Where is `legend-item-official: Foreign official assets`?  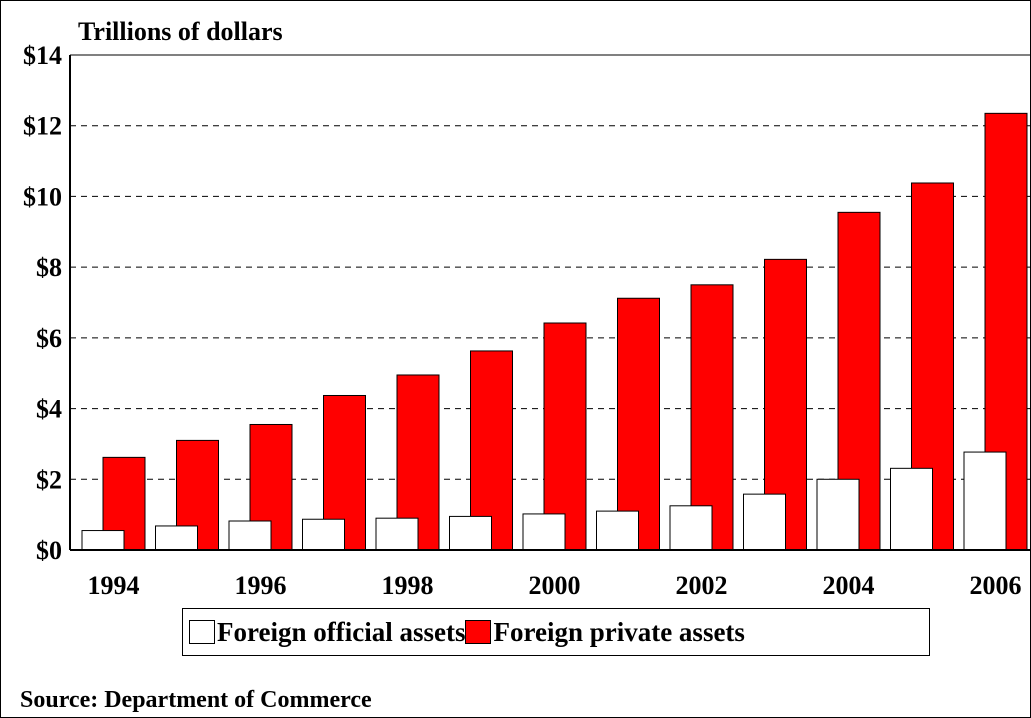
legend-item-official: Foreign official assets is located at coordinates (327, 632).